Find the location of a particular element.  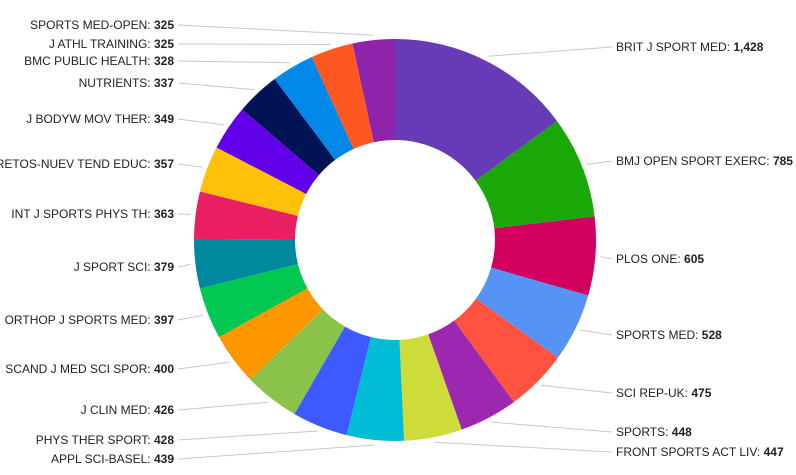

slice-label-name: RETOS-NUEV TEND EDUC: is located at coordinates (77, 164).